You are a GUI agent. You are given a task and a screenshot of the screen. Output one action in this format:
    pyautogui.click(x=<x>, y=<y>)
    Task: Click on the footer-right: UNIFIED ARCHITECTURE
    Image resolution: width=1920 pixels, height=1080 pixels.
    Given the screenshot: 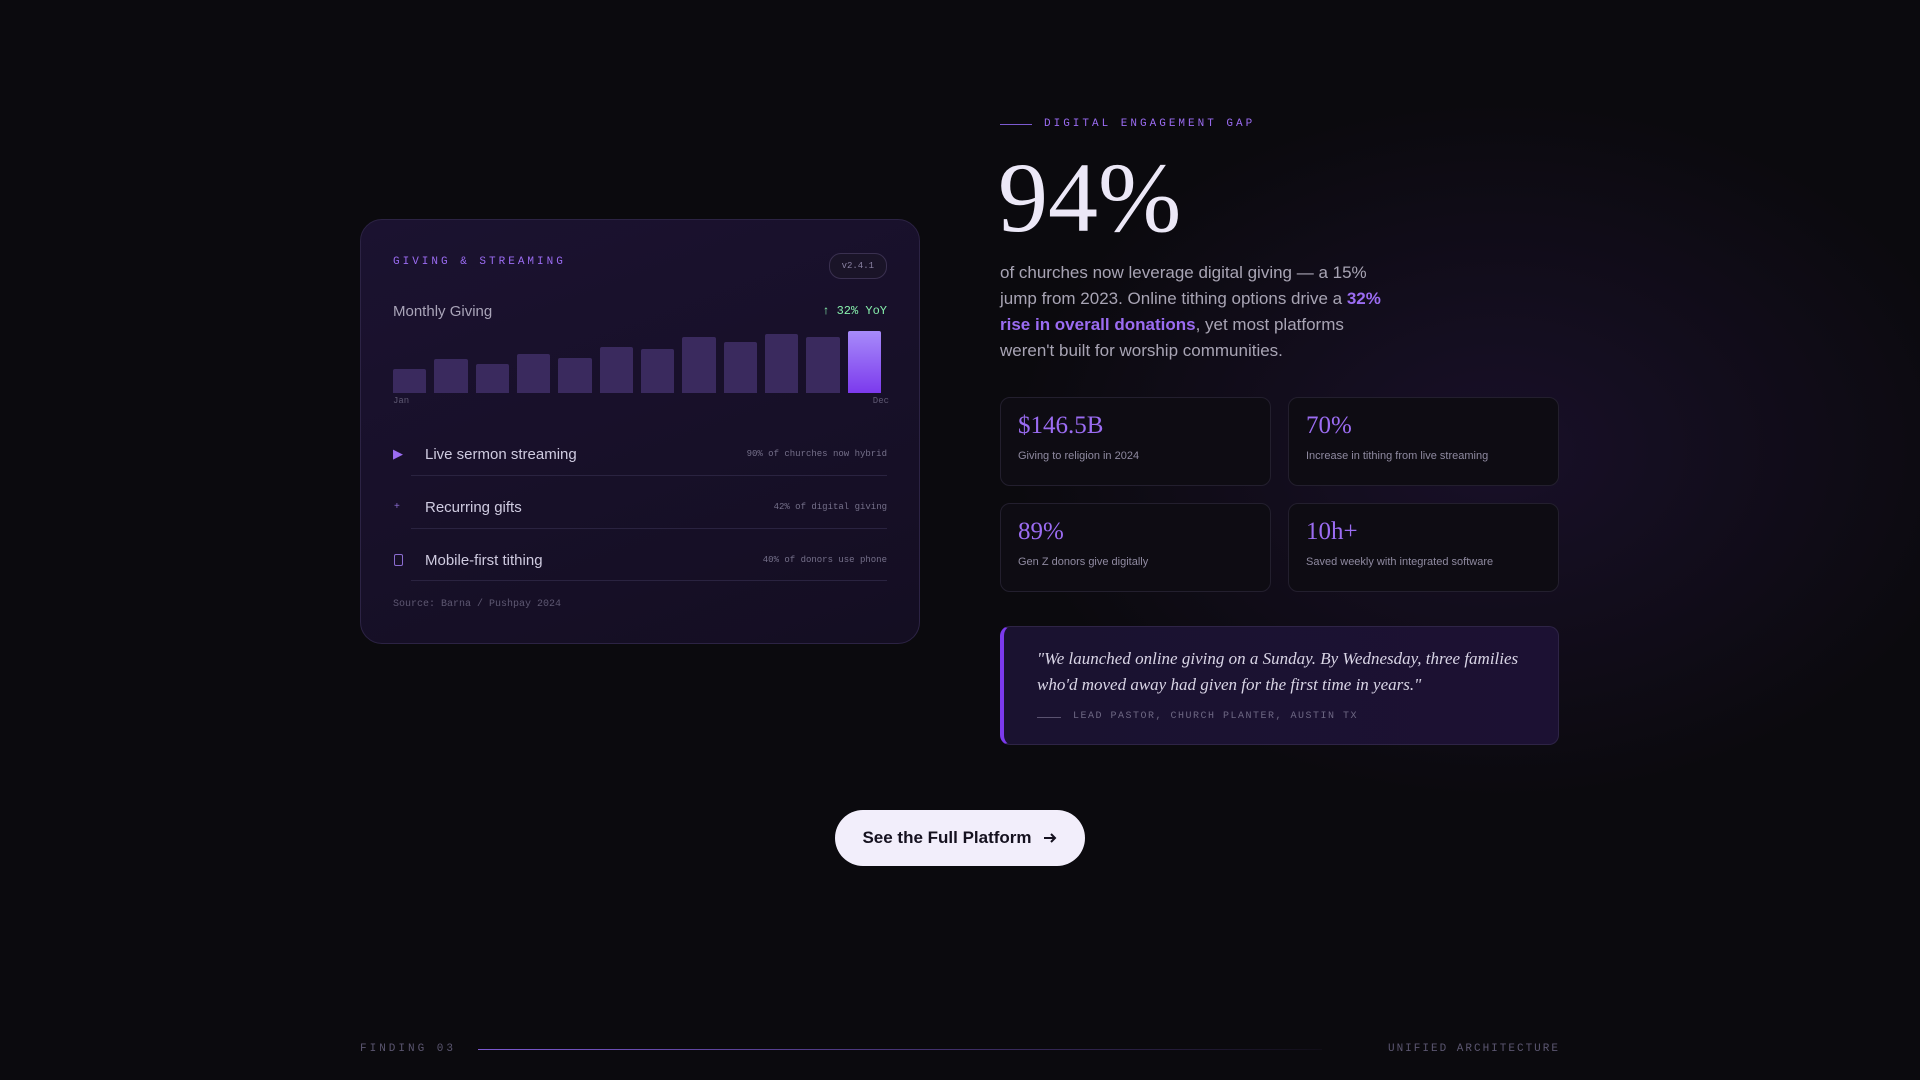 What is the action you would take?
    pyautogui.click(x=1473, y=1049)
    